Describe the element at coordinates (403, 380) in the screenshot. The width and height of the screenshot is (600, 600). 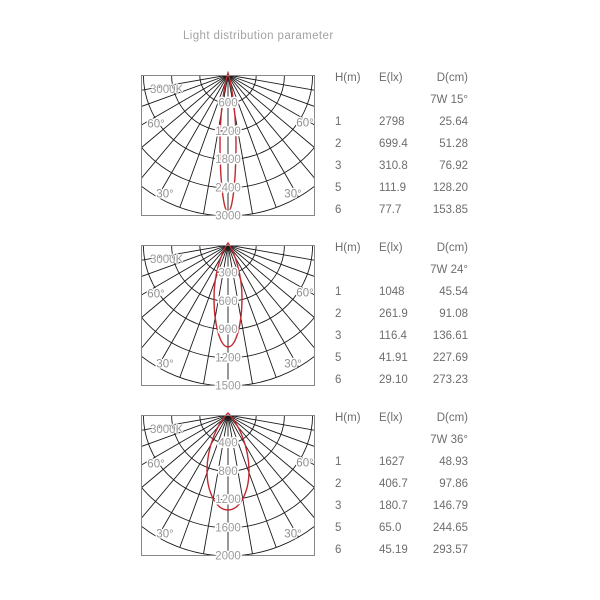
I see `table-row: 6 29.10 273.23` at that location.